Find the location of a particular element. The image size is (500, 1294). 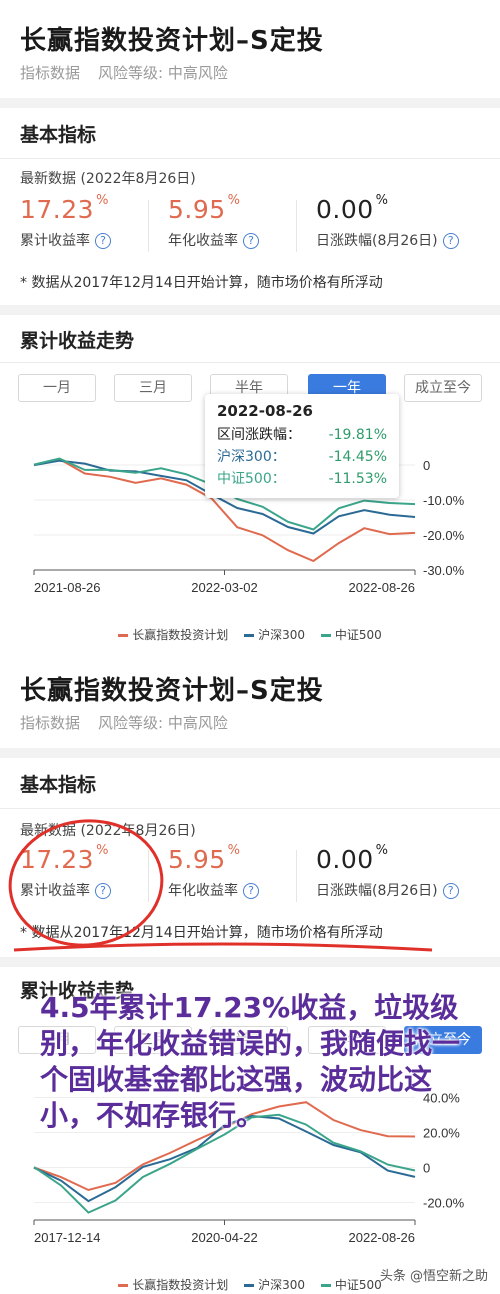

tooltip-value: -14.45% is located at coordinates (357, 457).